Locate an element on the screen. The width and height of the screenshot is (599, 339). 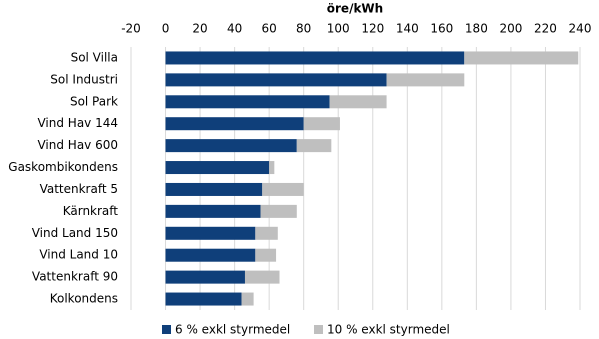
x-tick-label: 240 is located at coordinates (580, 29).